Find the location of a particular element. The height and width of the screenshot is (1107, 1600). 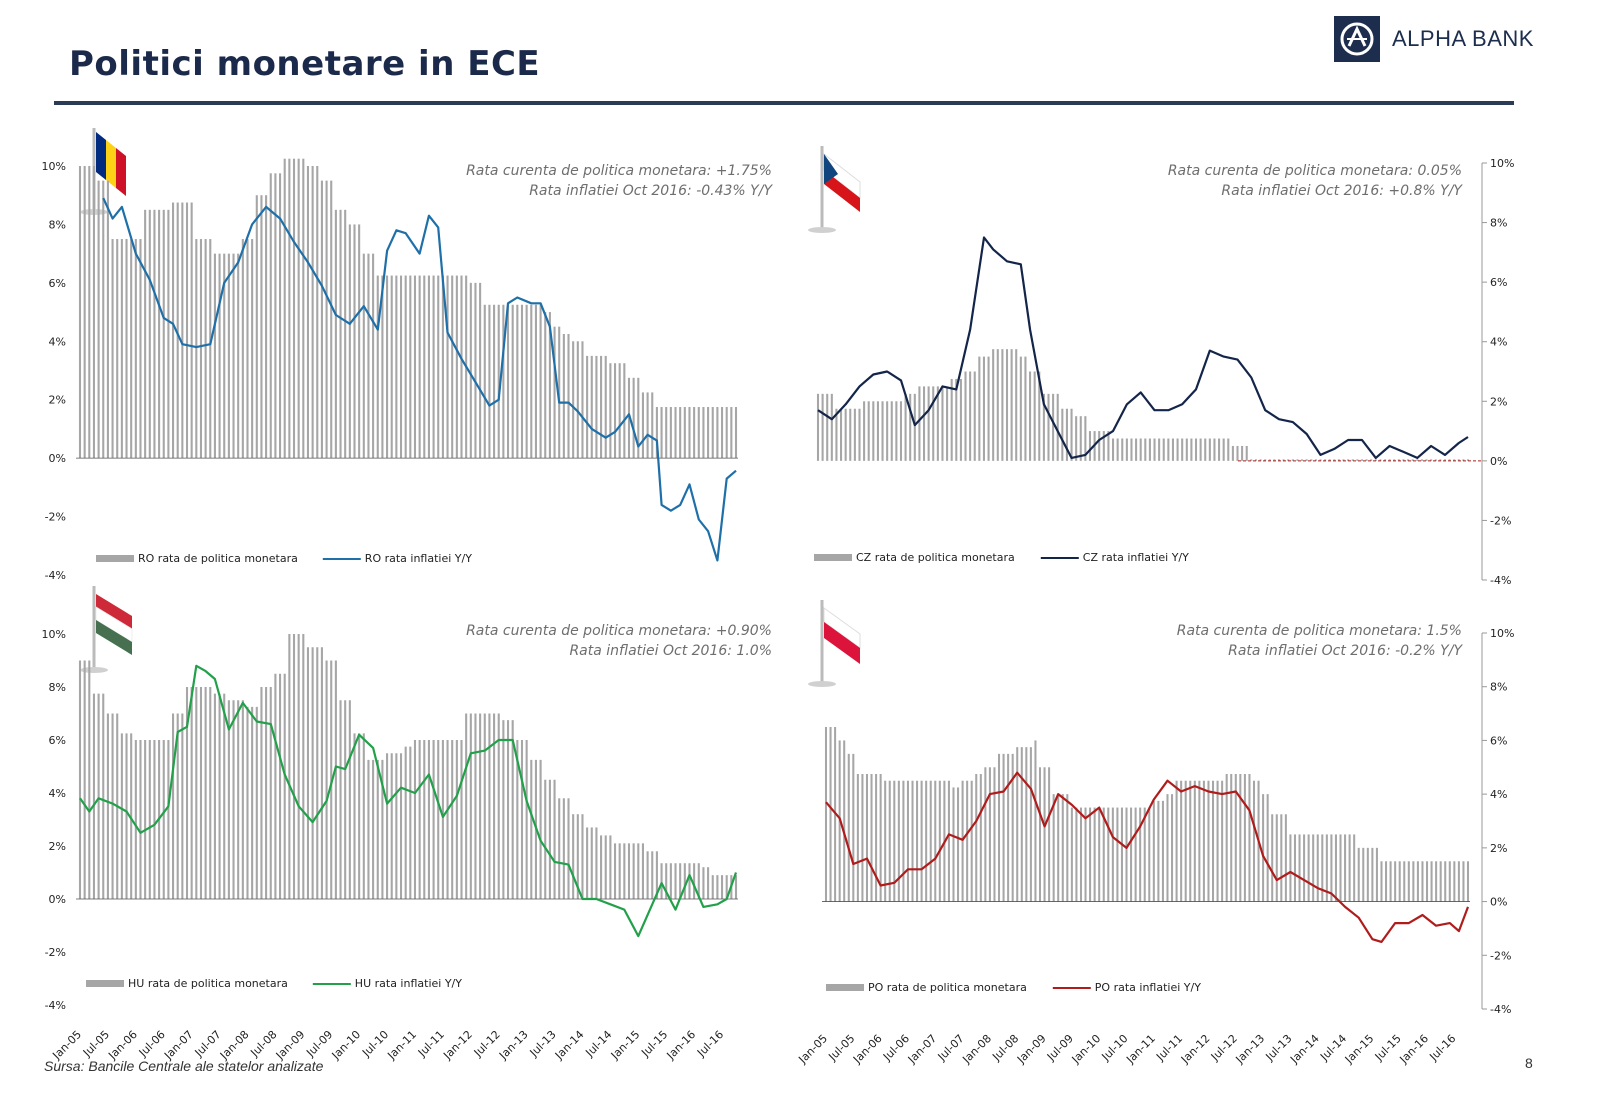

annotation-inflation: Rata inflatiei Oct 2016: 1.0% is located at coordinates (670, 651).